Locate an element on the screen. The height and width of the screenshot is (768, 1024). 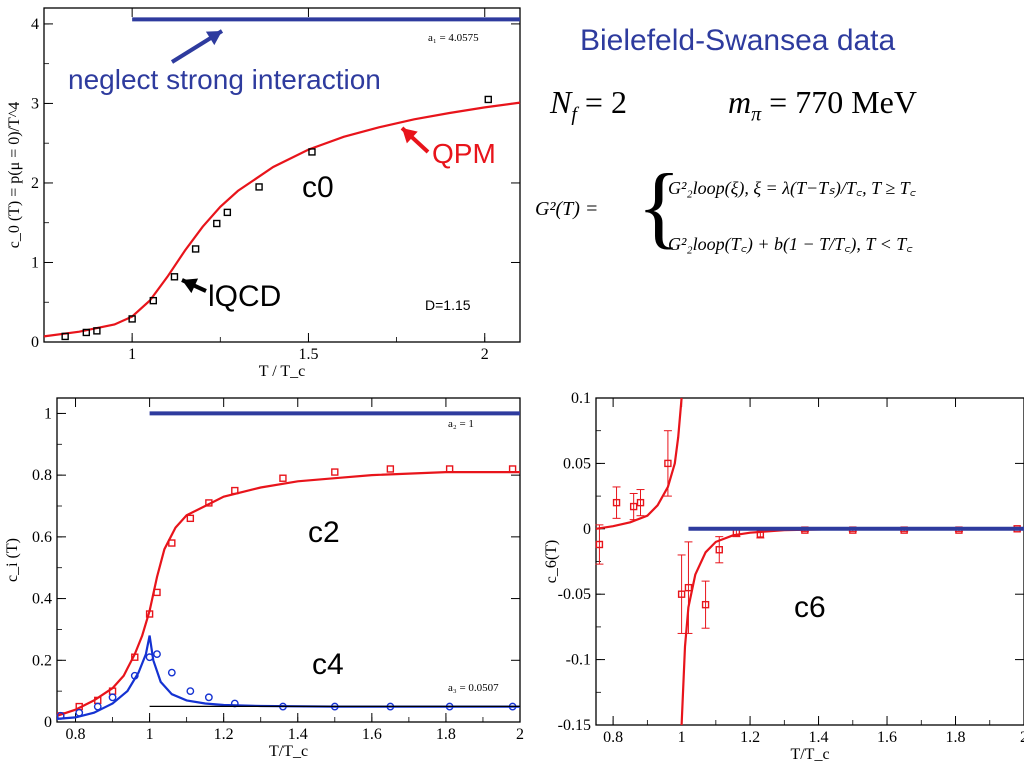
g2-case-1: G²₂loop(ξ), ξ = λ(T−Tₛ)/T꜀, T ≥ T꜀ is located at coordinates (792, 188).